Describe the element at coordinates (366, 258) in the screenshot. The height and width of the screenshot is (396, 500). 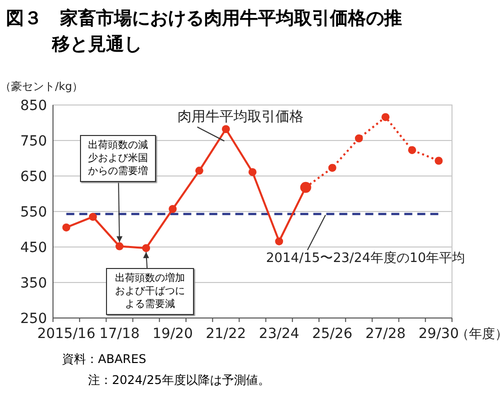
I see `ref-line-label: 2014/15〜23/24年度の10年平均` at that location.